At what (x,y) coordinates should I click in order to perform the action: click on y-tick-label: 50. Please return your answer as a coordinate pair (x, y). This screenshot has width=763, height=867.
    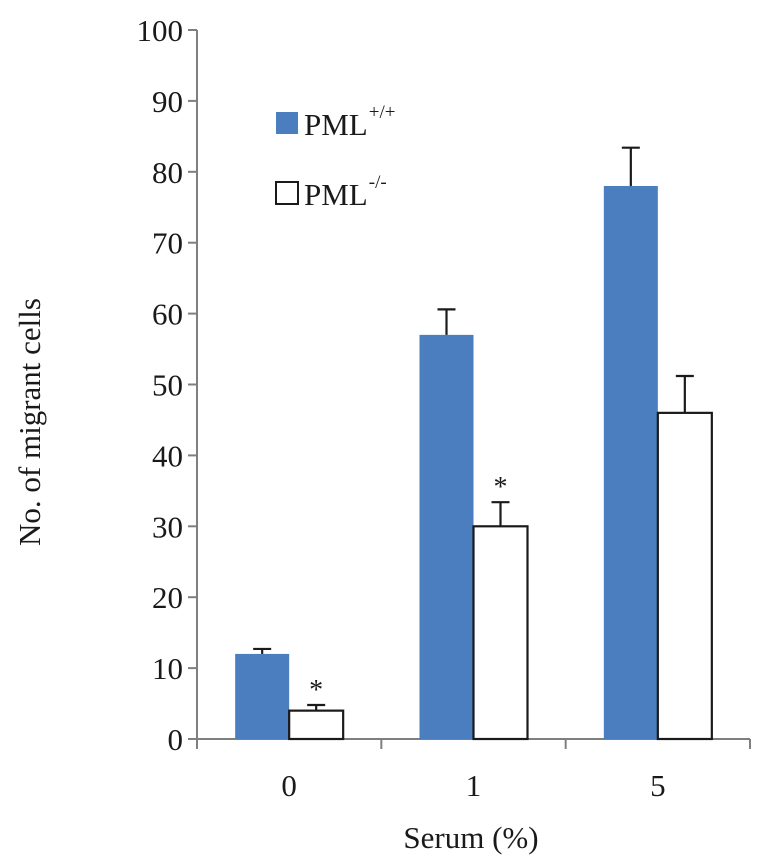
    Looking at the image, I should click on (167, 385).